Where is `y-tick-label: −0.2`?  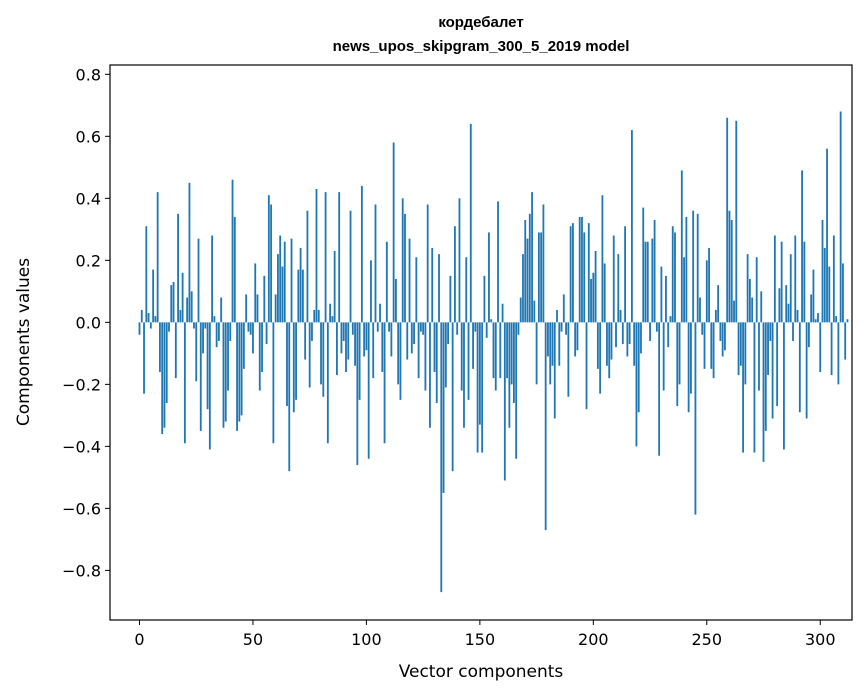
y-tick-label: −0.2 is located at coordinates (81, 384).